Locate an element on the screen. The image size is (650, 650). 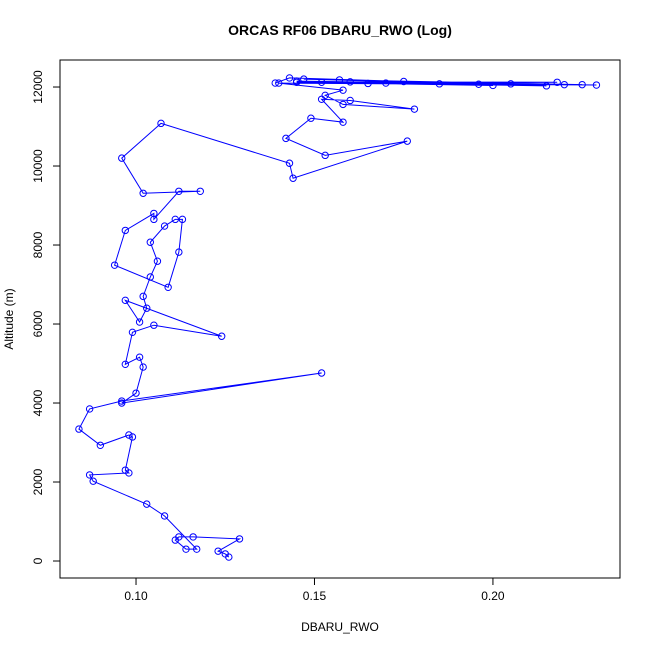
x-tick-label: 0.20 is located at coordinates (493, 596).